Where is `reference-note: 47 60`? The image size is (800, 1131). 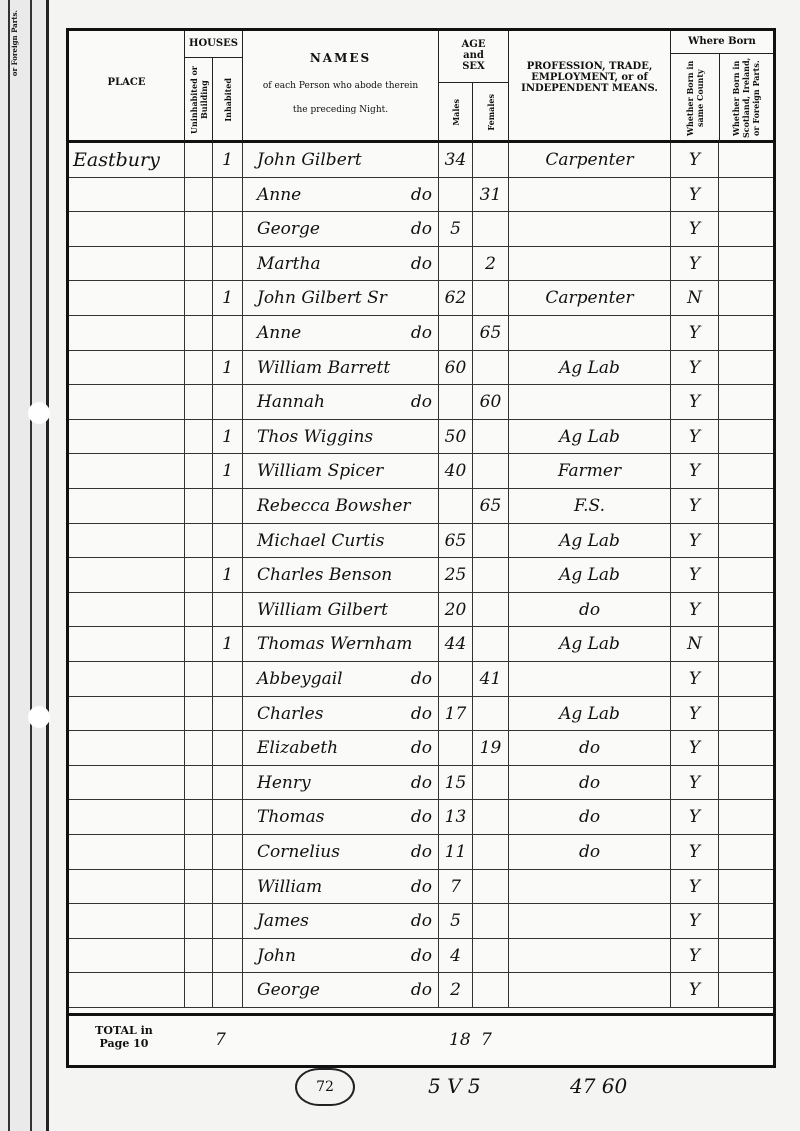
reference-note: 47 60 is located at coordinates (599, 1086).